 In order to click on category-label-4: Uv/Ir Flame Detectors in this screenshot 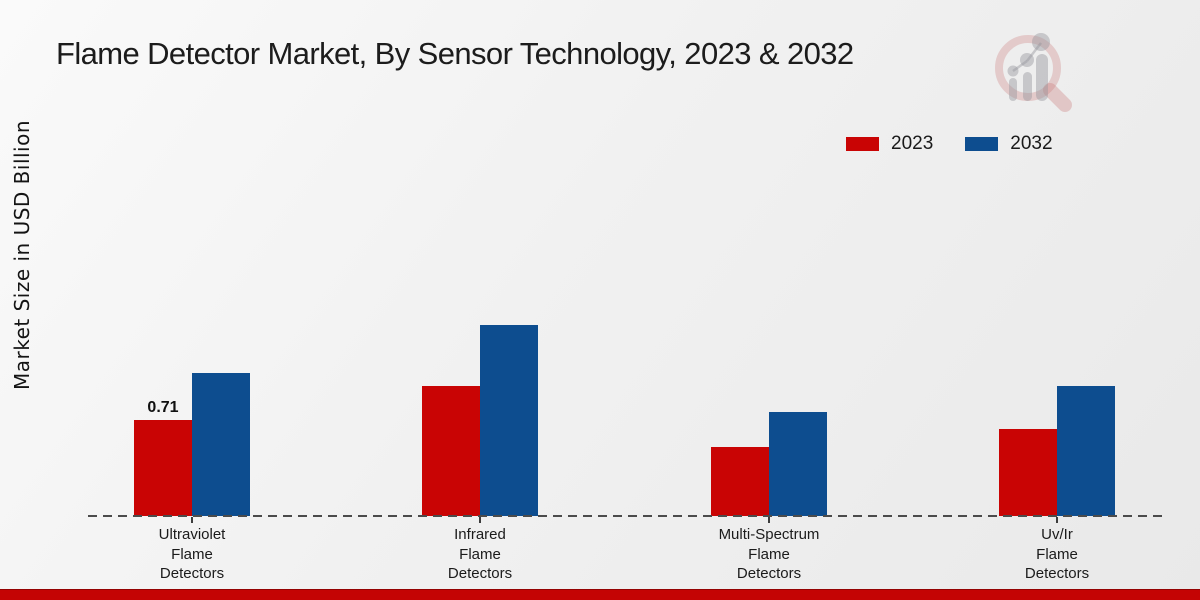, I will do `click(1057, 554)`.